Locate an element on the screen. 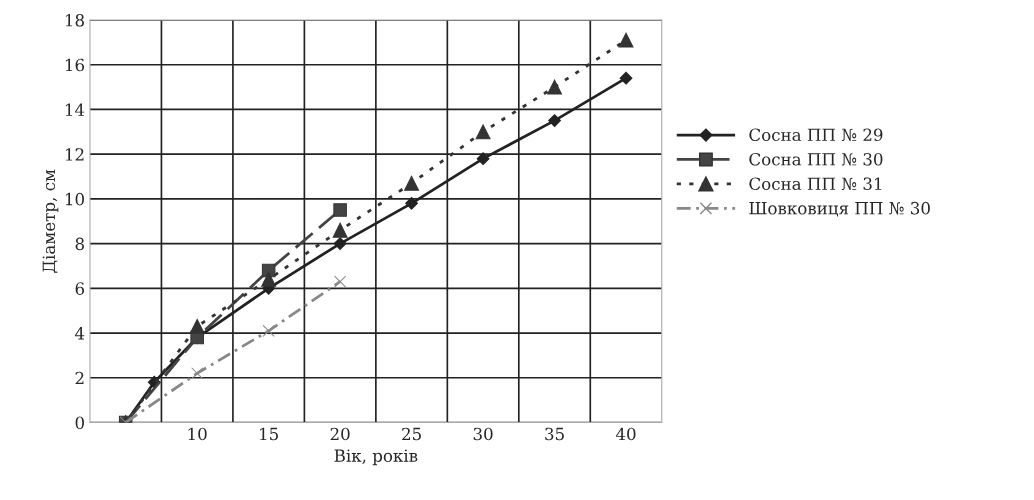  y-tick-label: 2 is located at coordinates (79, 378).